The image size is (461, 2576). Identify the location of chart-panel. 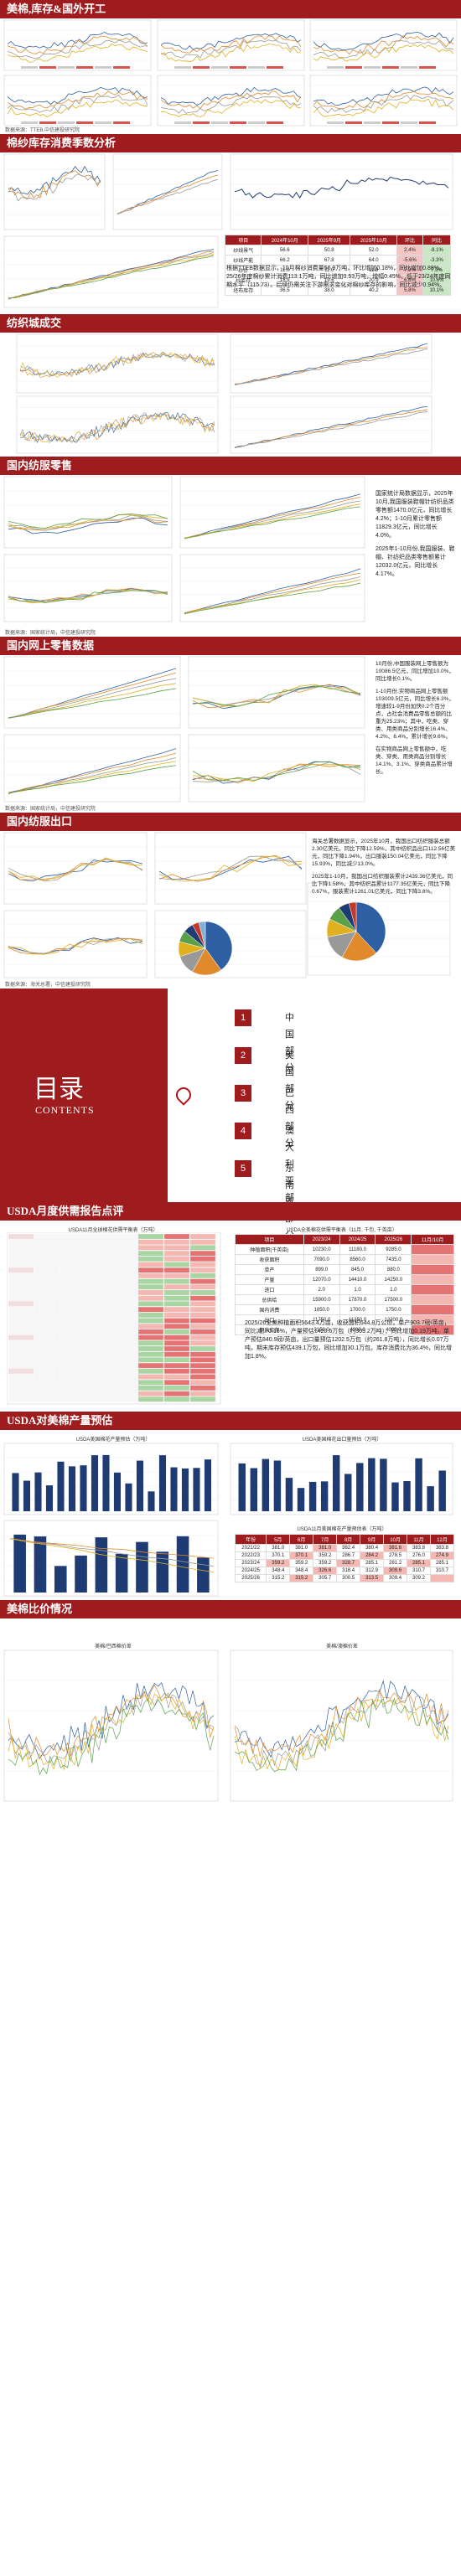
(155, 905).